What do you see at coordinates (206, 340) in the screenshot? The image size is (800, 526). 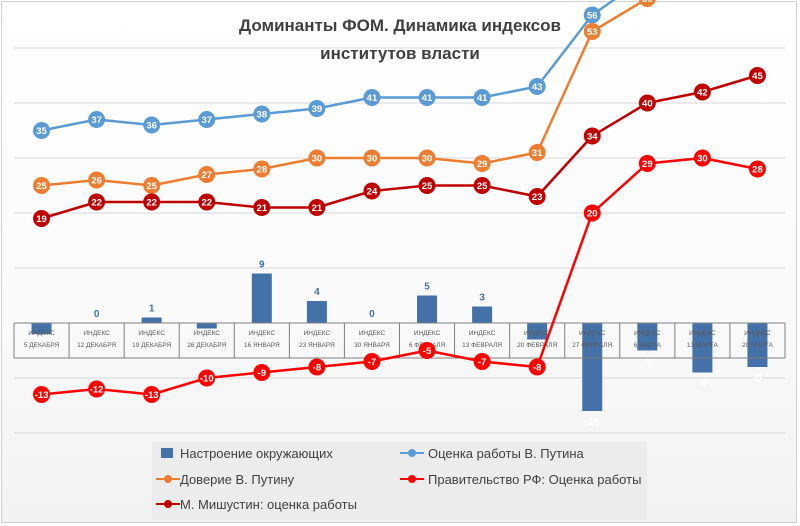 I see `bar-data-label: -1` at bounding box center [206, 340].